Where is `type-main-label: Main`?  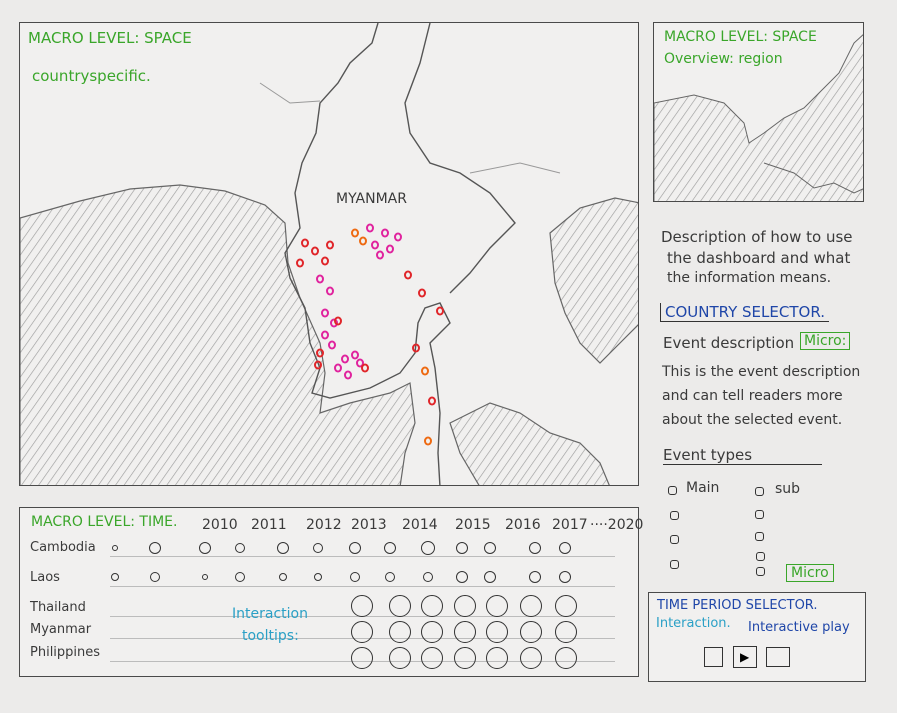
type-main-label: Main is located at coordinates (703, 488).